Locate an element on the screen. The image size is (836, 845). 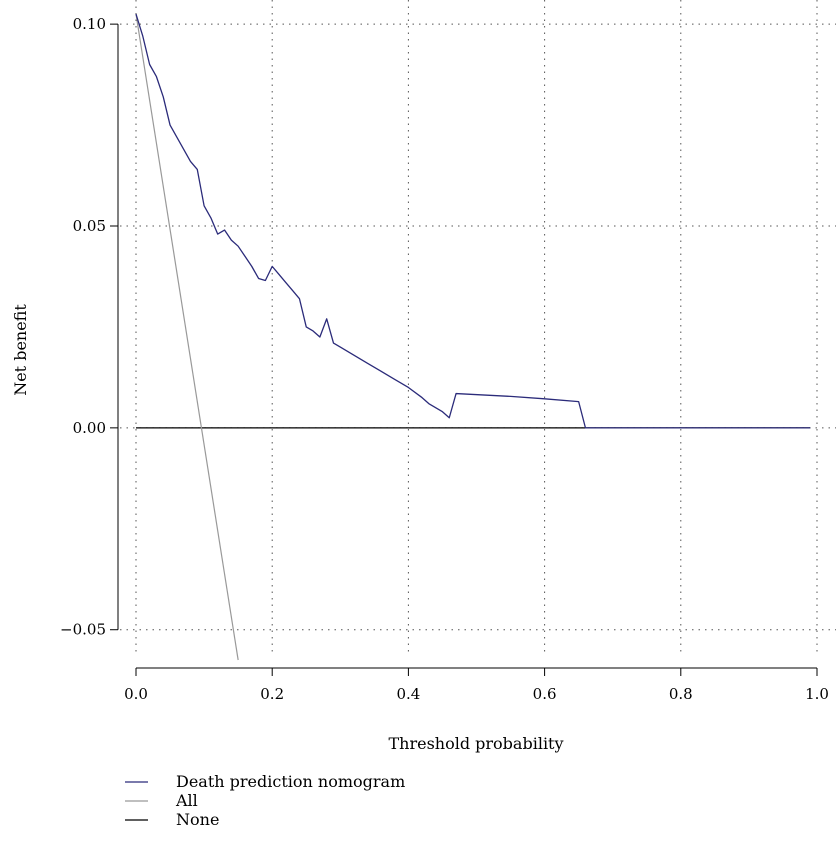
y-tick-label: 0.05 is located at coordinates (89, 226).